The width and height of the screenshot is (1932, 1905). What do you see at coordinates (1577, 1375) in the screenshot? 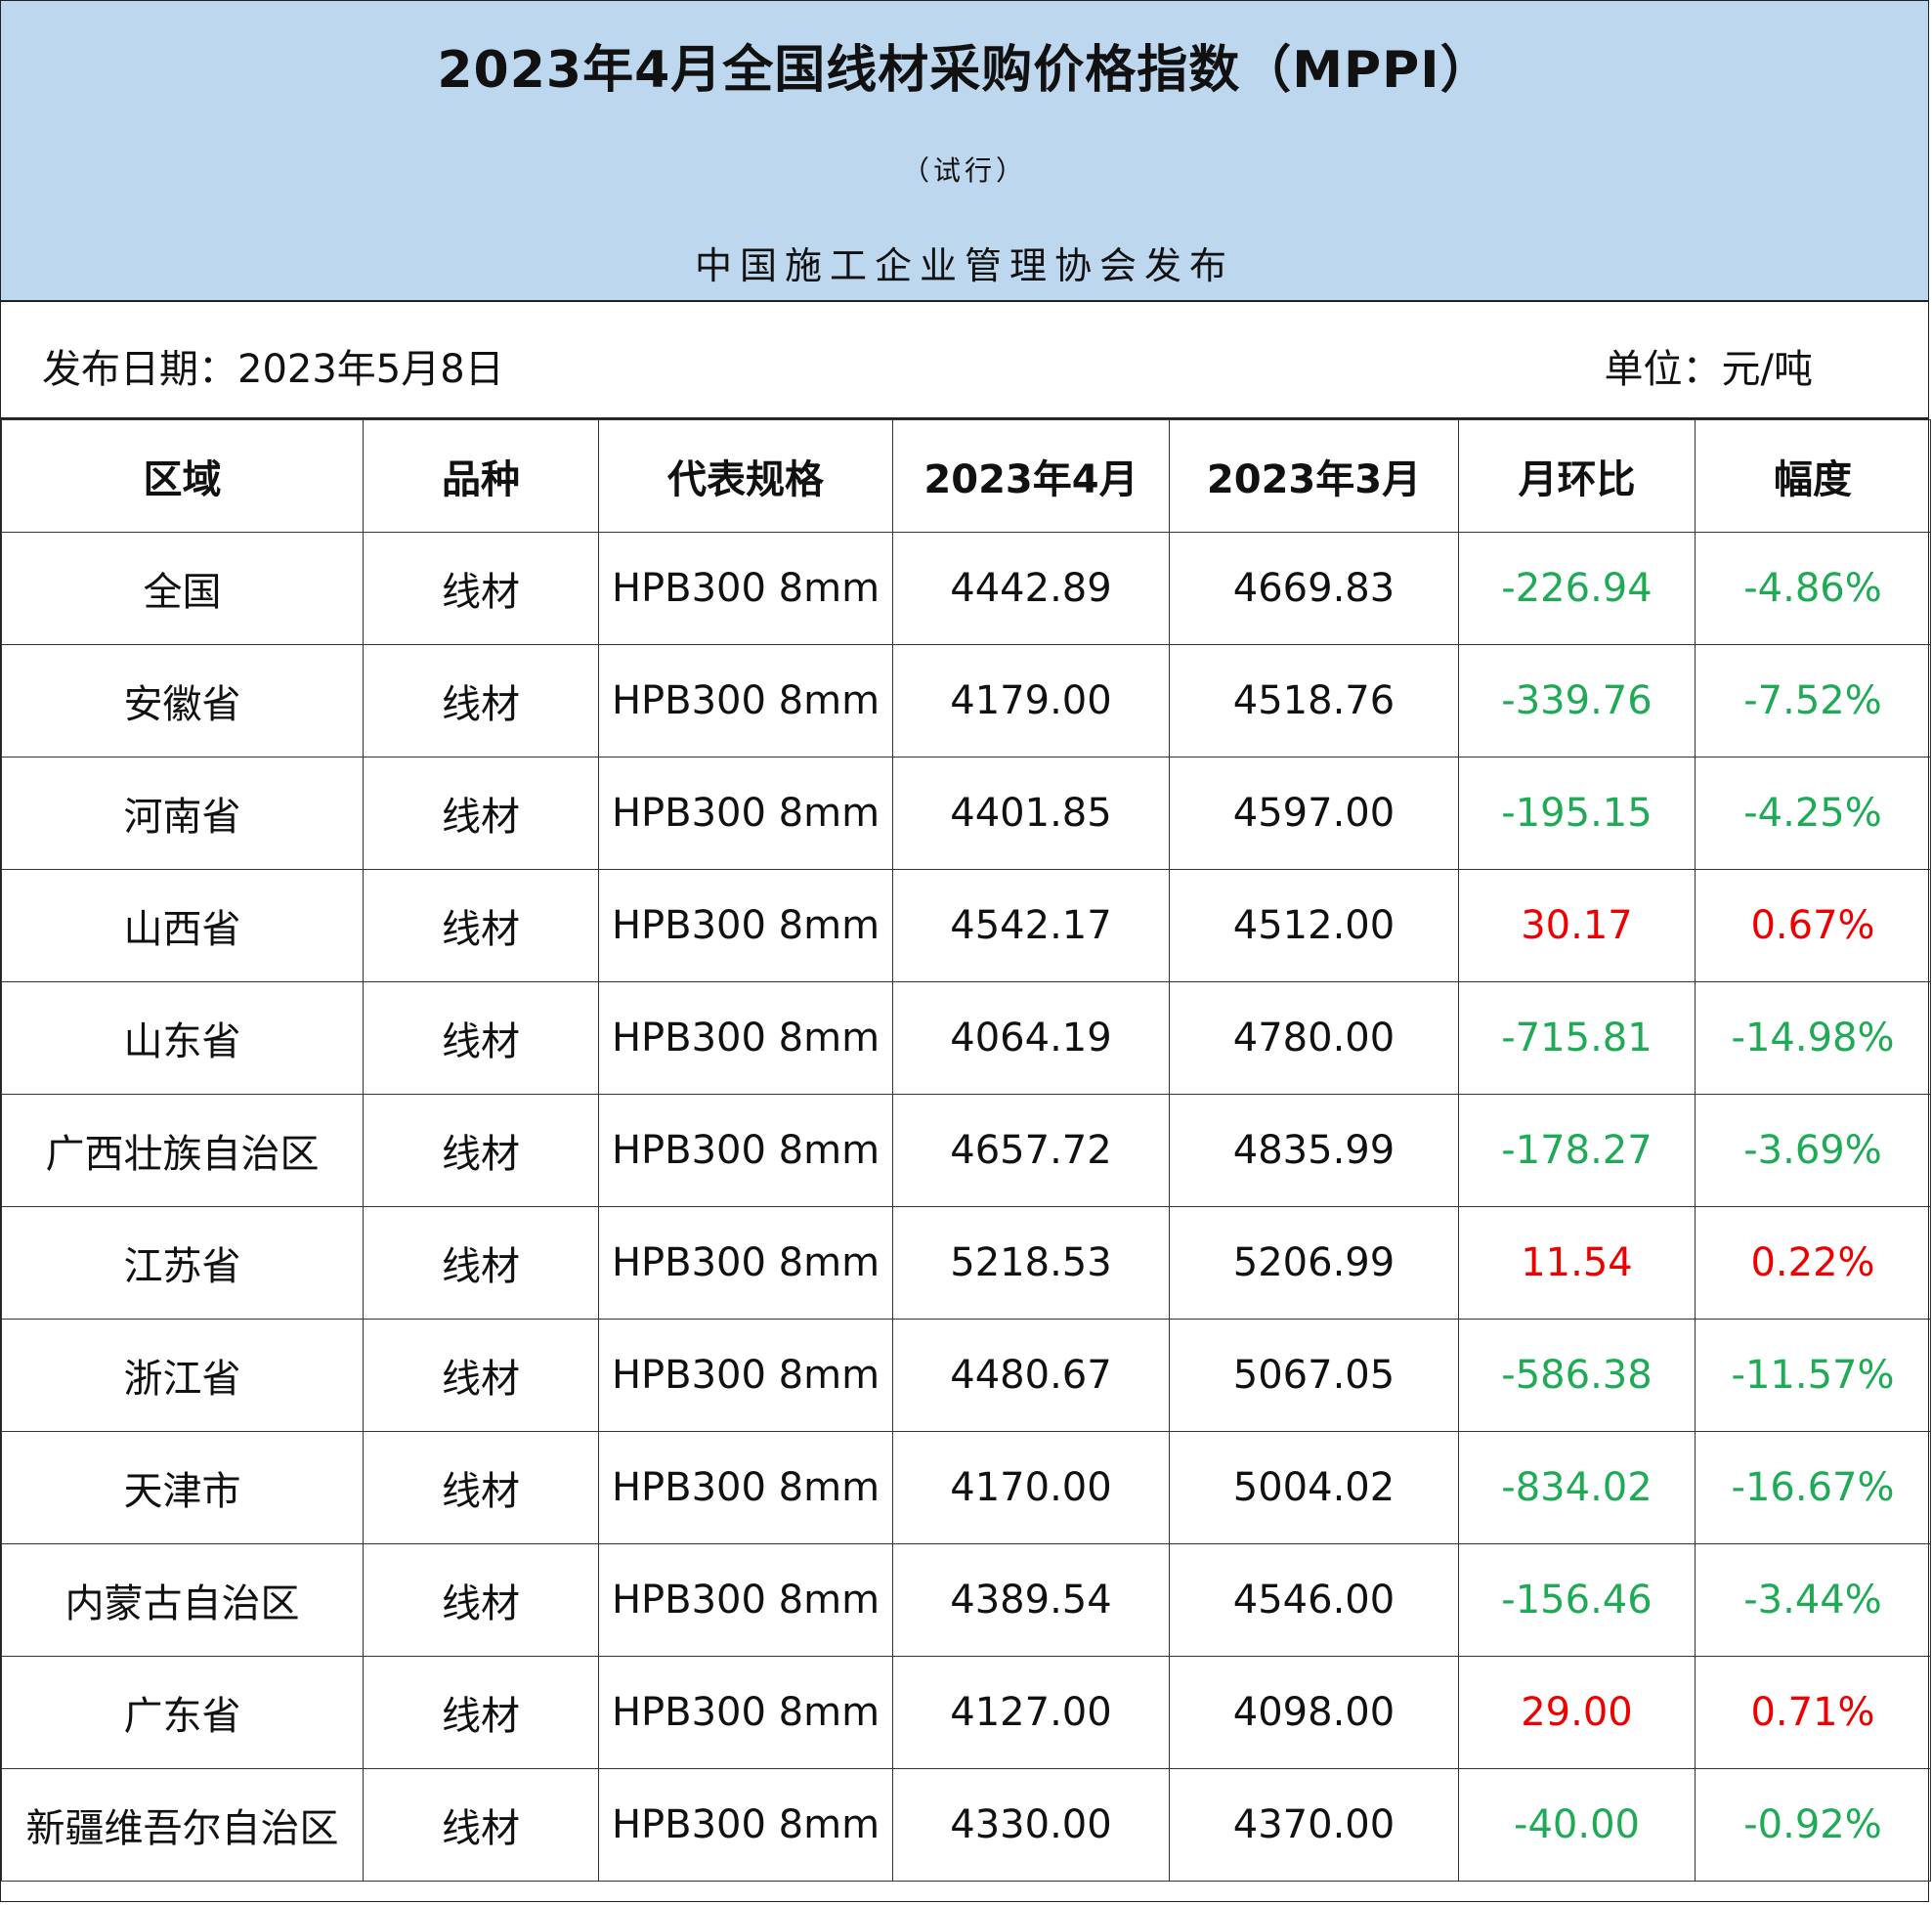
I see `cell-mom-change: -586.38` at bounding box center [1577, 1375].